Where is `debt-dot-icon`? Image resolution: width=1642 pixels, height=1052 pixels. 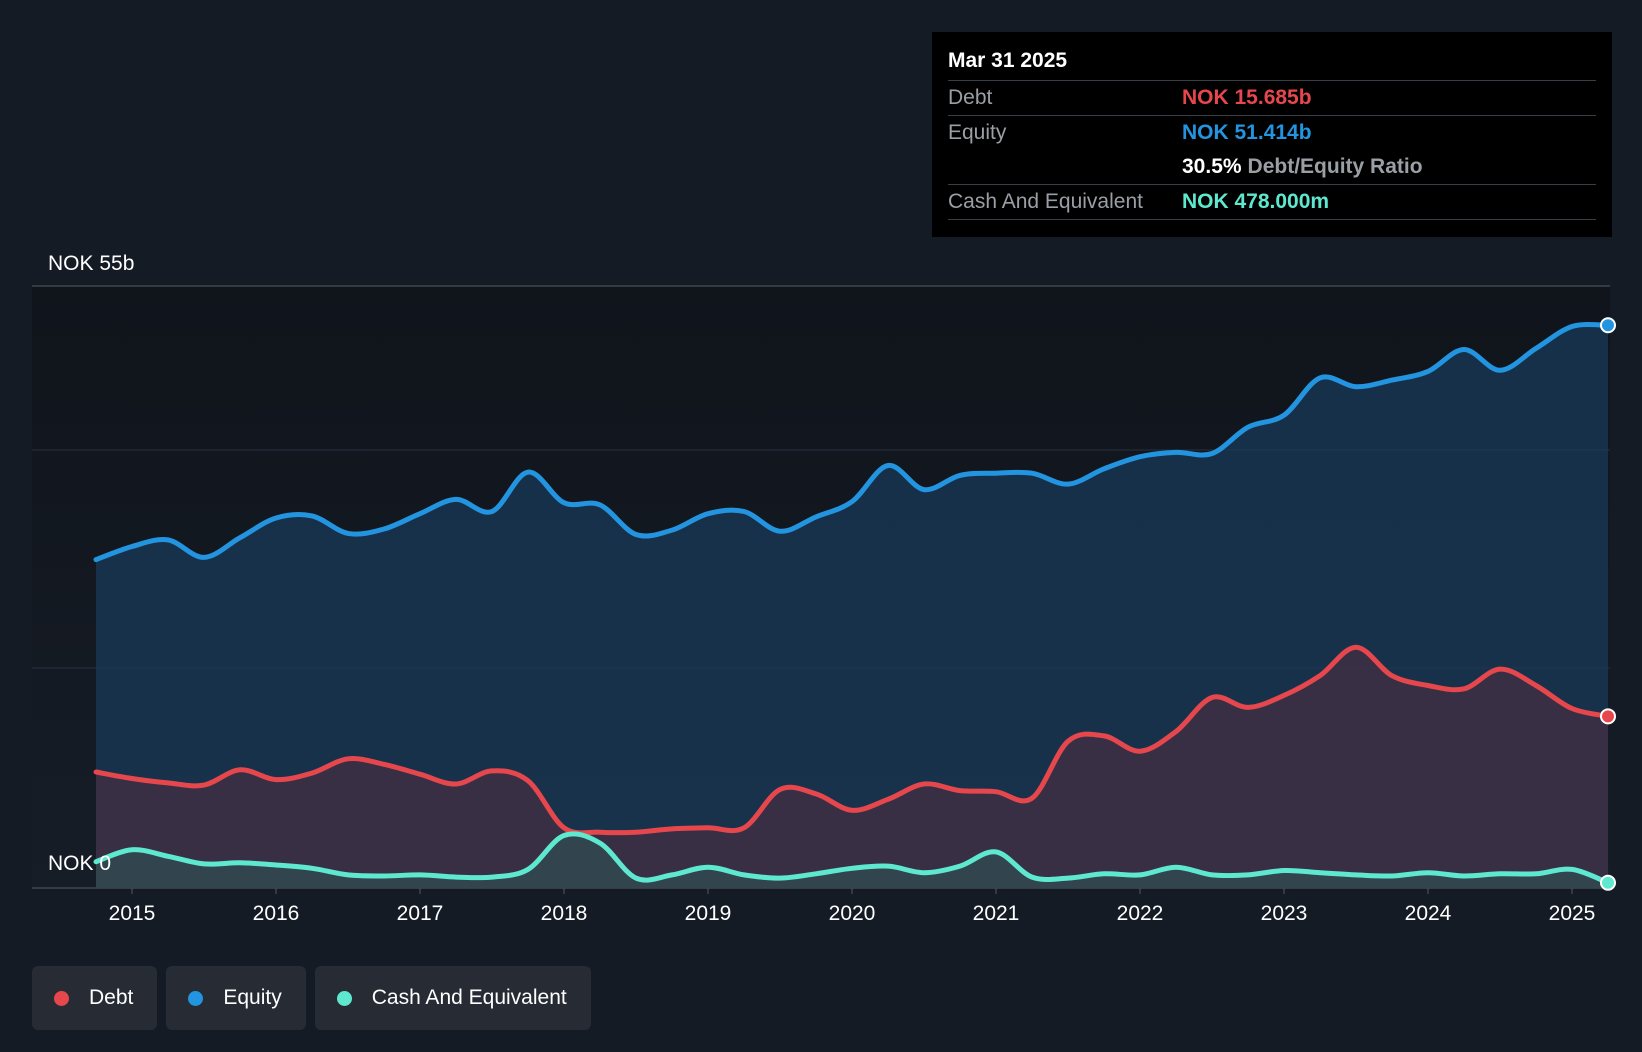 debt-dot-icon is located at coordinates (61, 998).